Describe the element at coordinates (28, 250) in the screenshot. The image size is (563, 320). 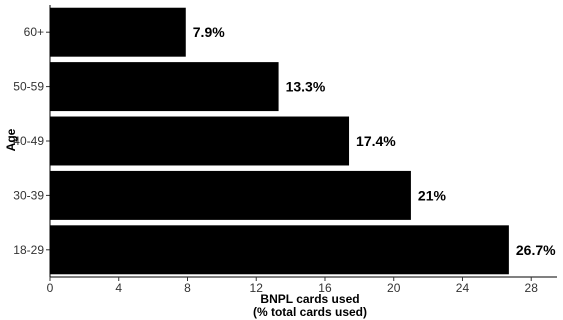
I see `y-tick-label-18-29: 18-29` at that location.